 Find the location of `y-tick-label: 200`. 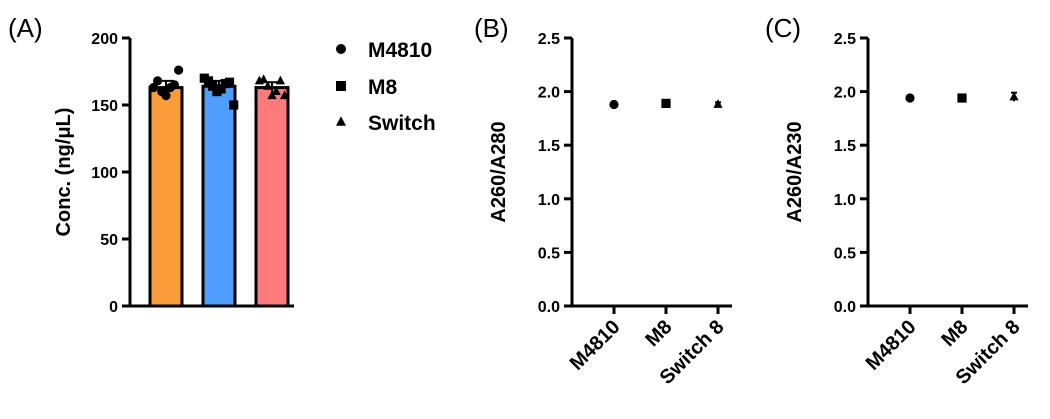

y-tick-label: 200 is located at coordinates (104, 39).